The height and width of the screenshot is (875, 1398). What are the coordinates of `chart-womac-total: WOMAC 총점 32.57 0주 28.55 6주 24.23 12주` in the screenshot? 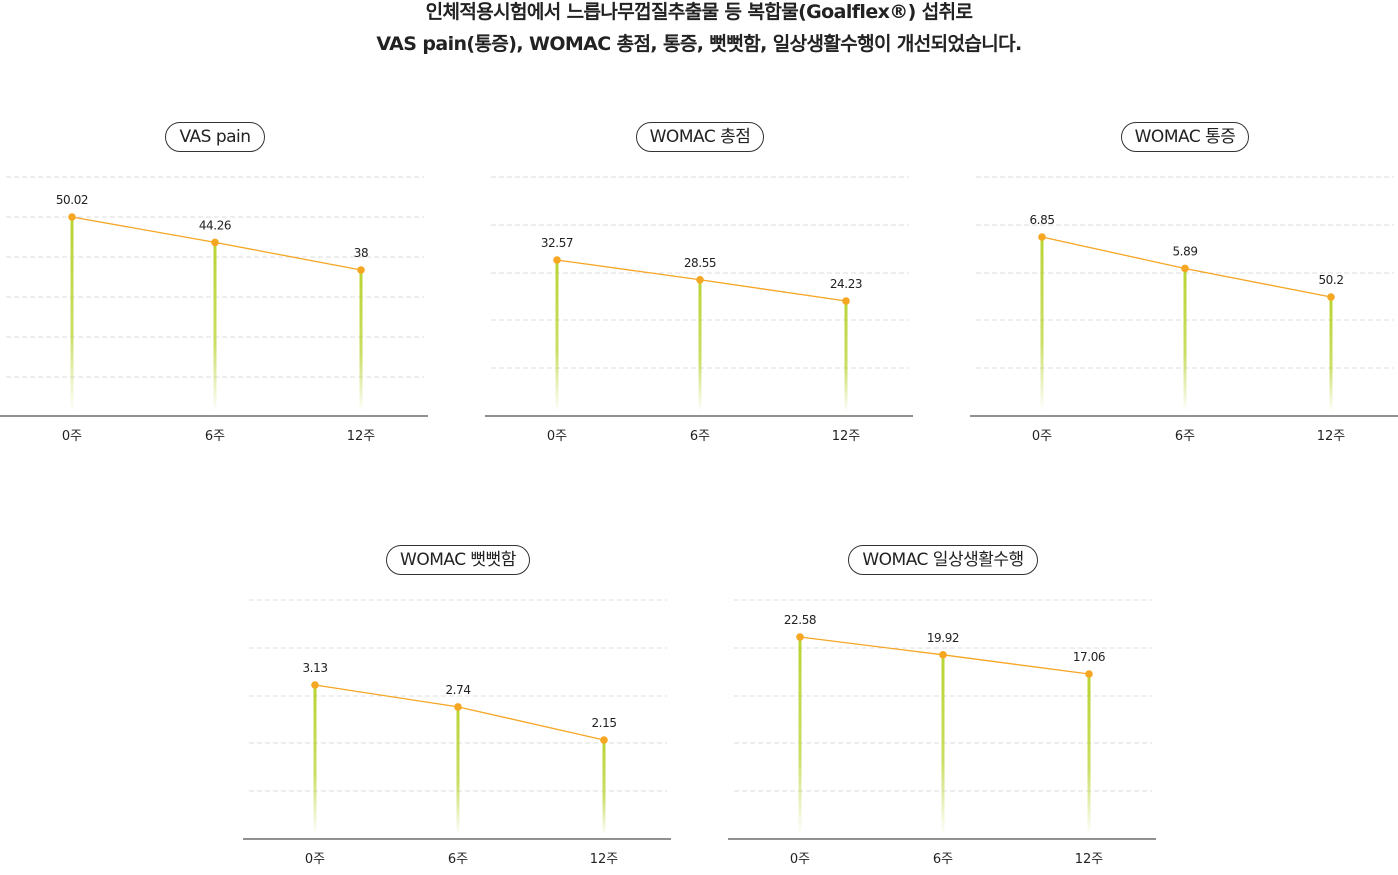 It's located at (700, 283).